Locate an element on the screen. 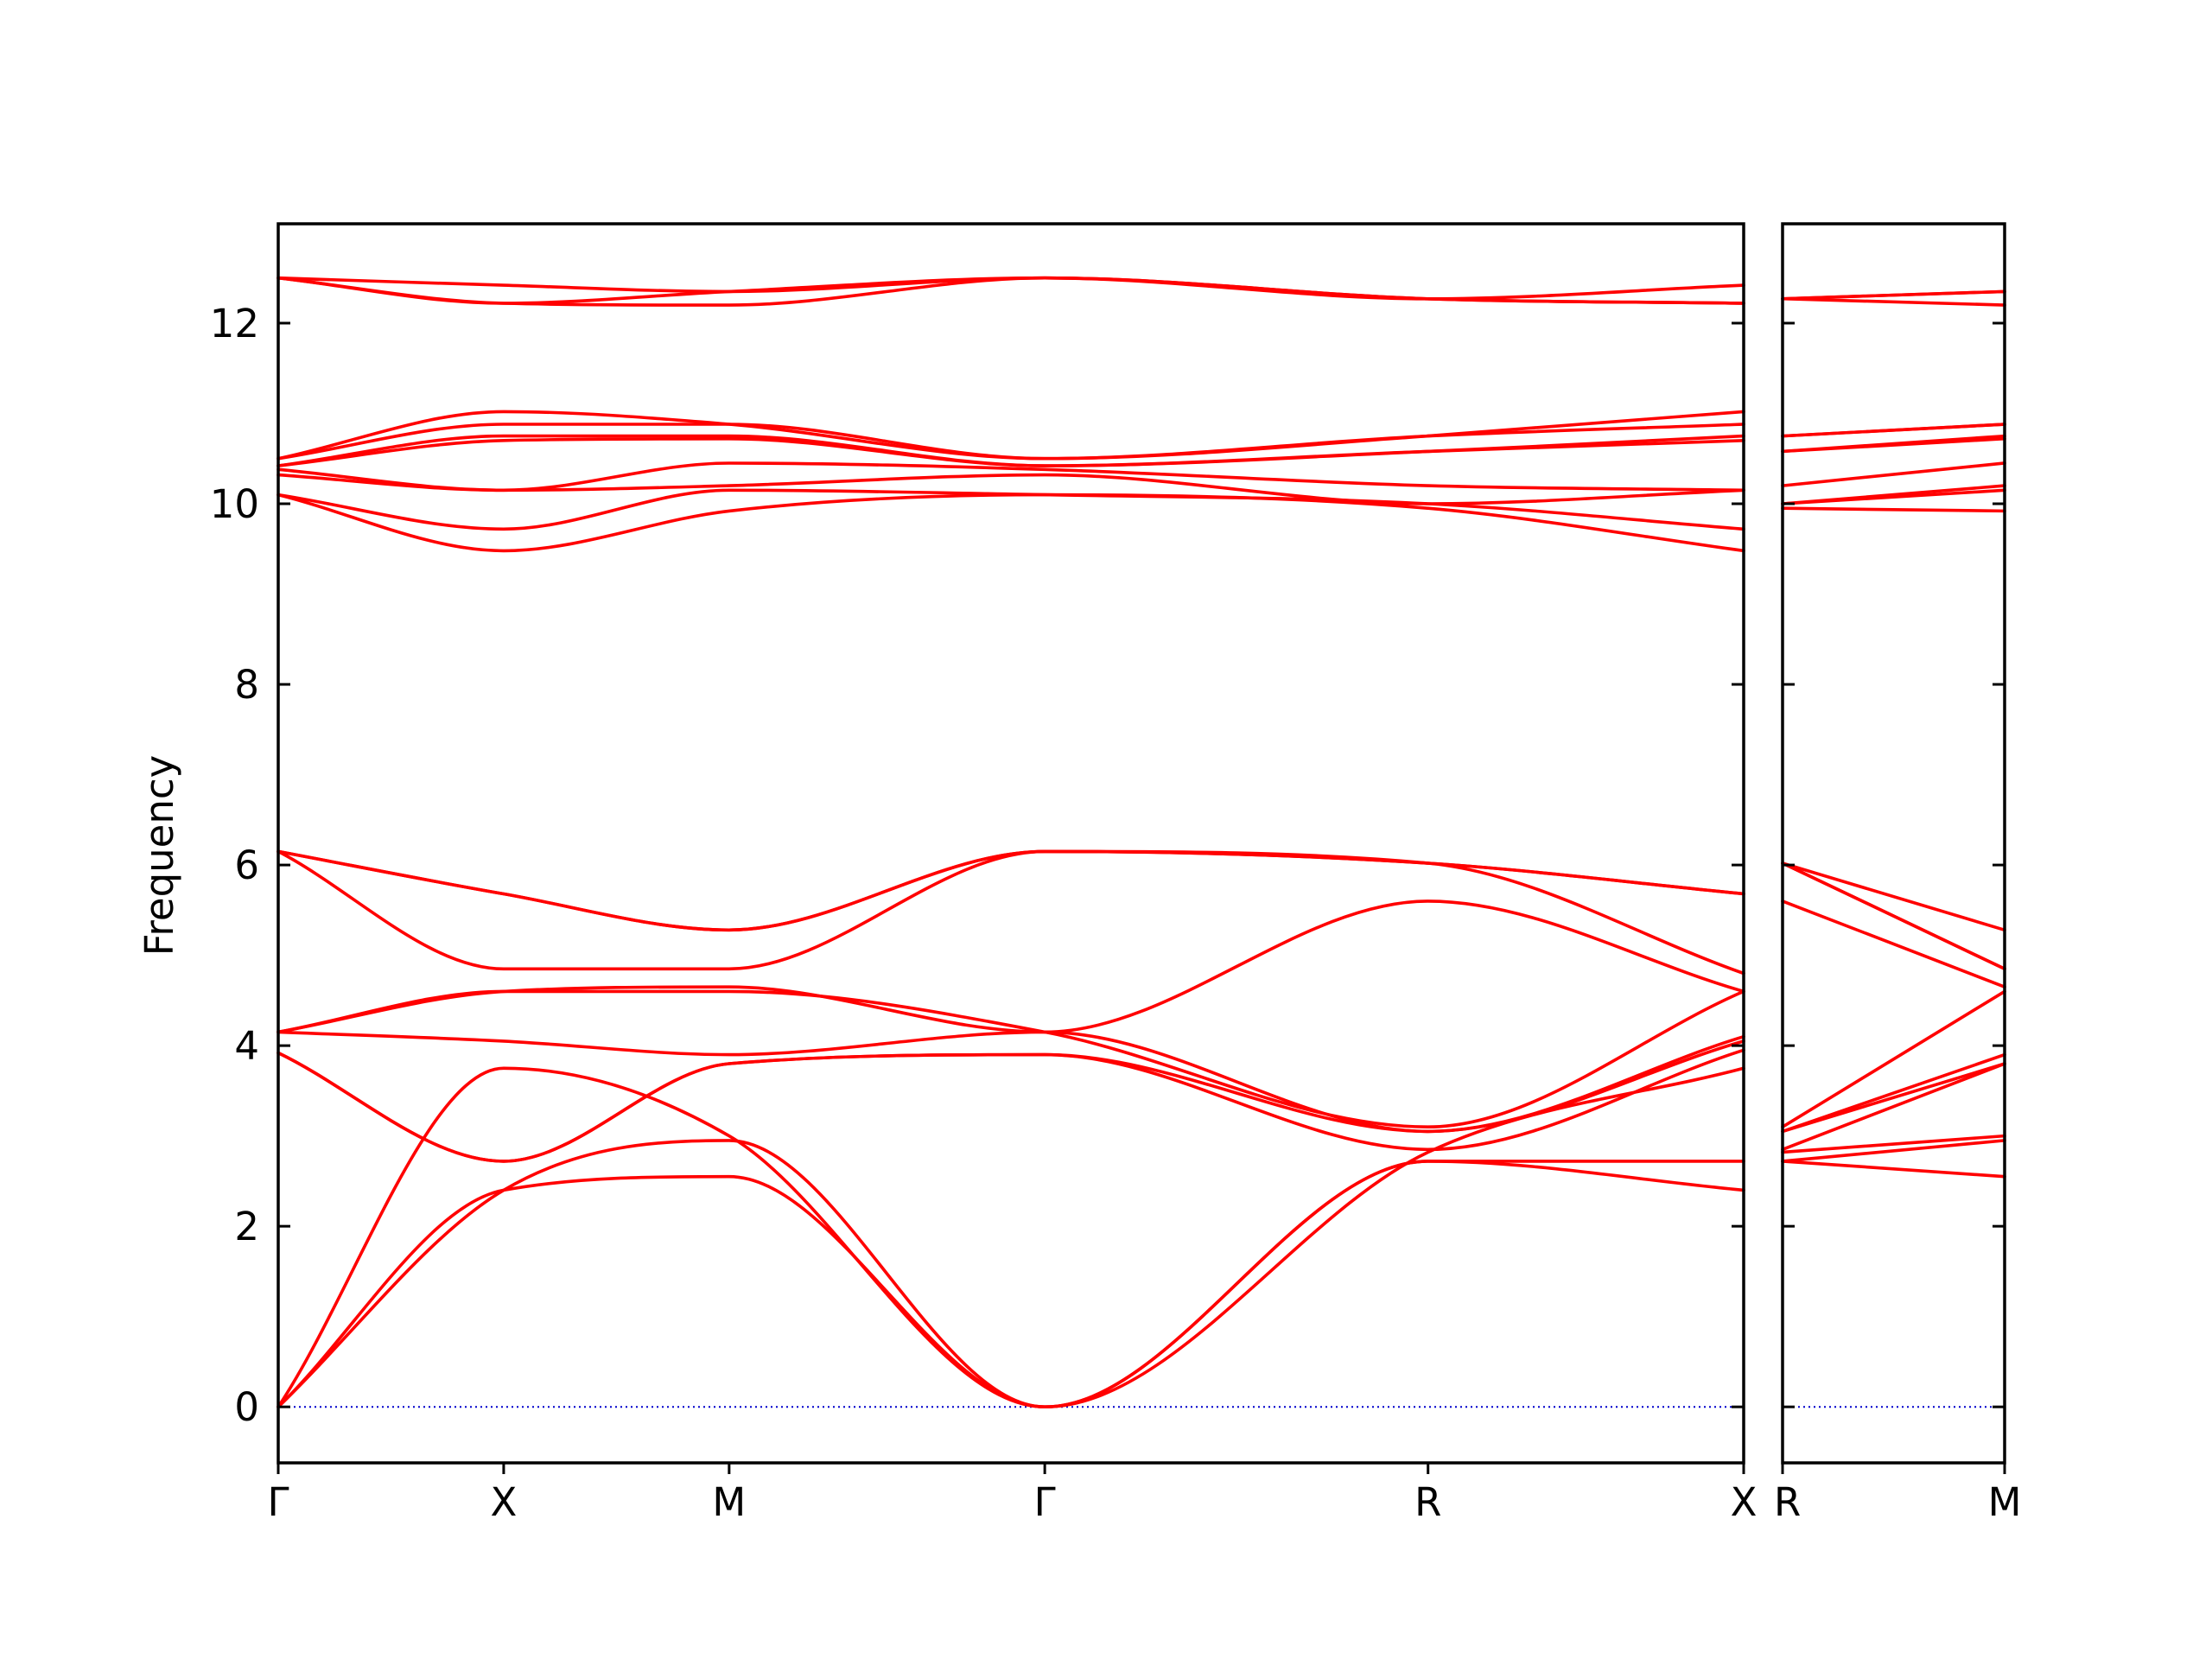  y-tick-label: 12 is located at coordinates (234, 323).